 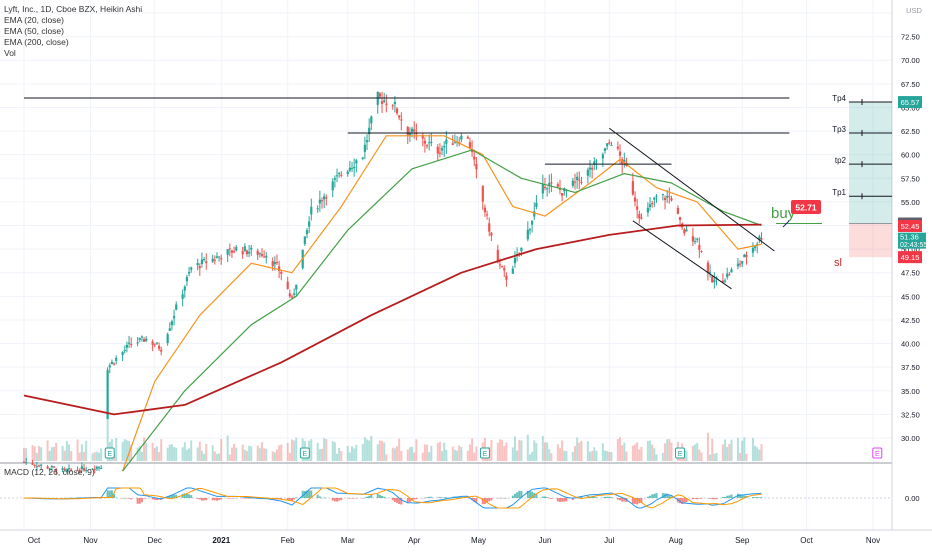 I want to click on price-tick-label: 45.00, so click(x=910, y=296).